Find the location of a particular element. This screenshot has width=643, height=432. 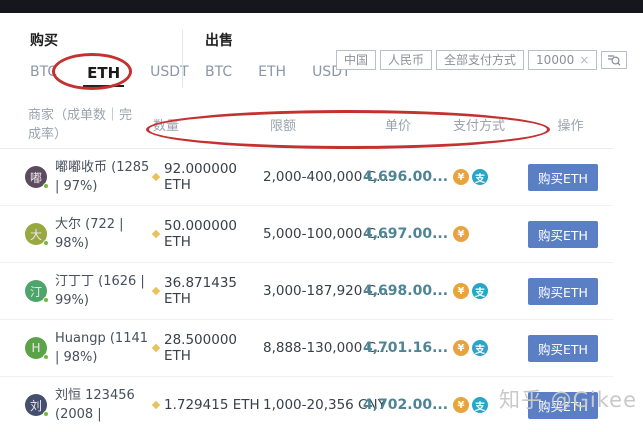

avatar-initial: 嘟 is located at coordinates (36, 177).